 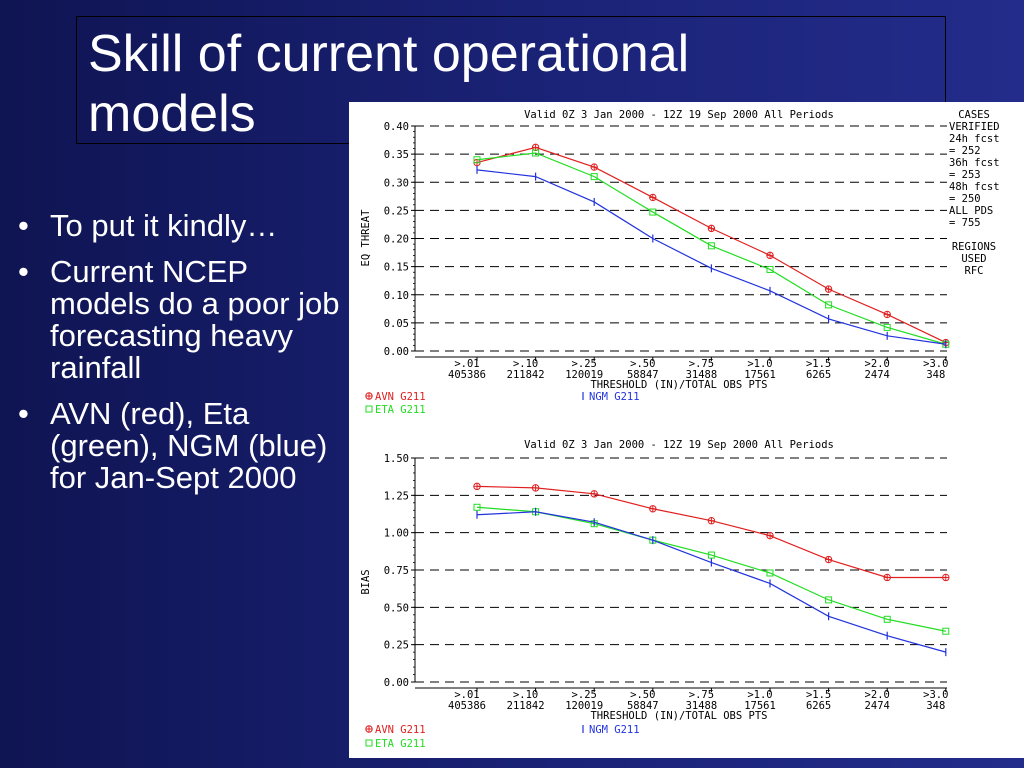 What do you see at coordinates (974, 163) in the screenshot?
I see `cases-info-line: 36h fcst` at bounding box center [974, 163].